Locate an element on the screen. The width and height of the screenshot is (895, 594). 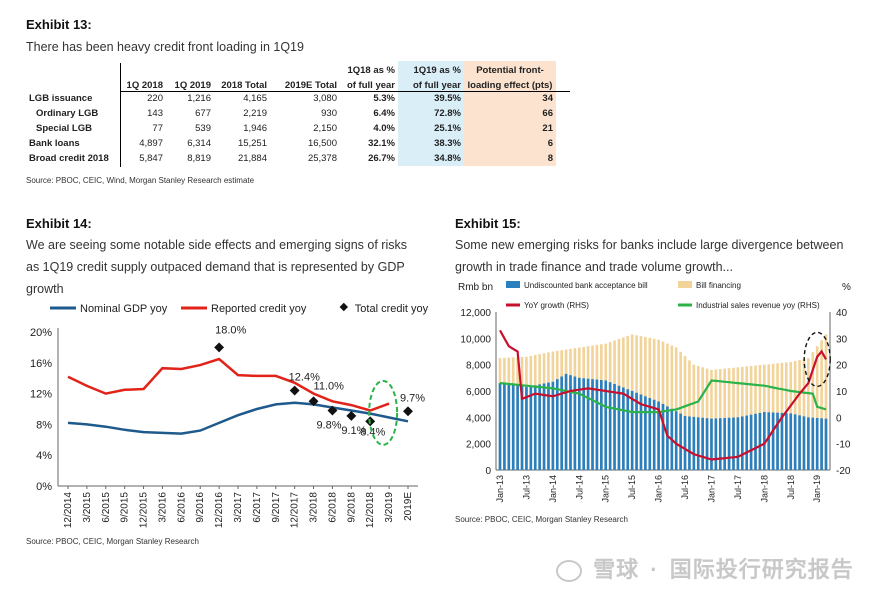
table-header-rule is located at coordinates (345, 91).